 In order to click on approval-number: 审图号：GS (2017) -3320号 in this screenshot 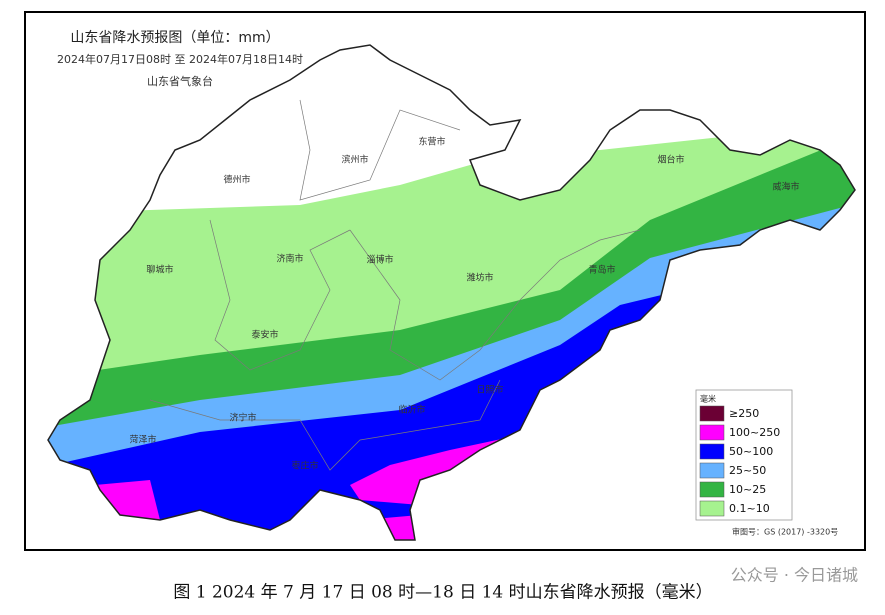, I will do `click(785, 532)`.